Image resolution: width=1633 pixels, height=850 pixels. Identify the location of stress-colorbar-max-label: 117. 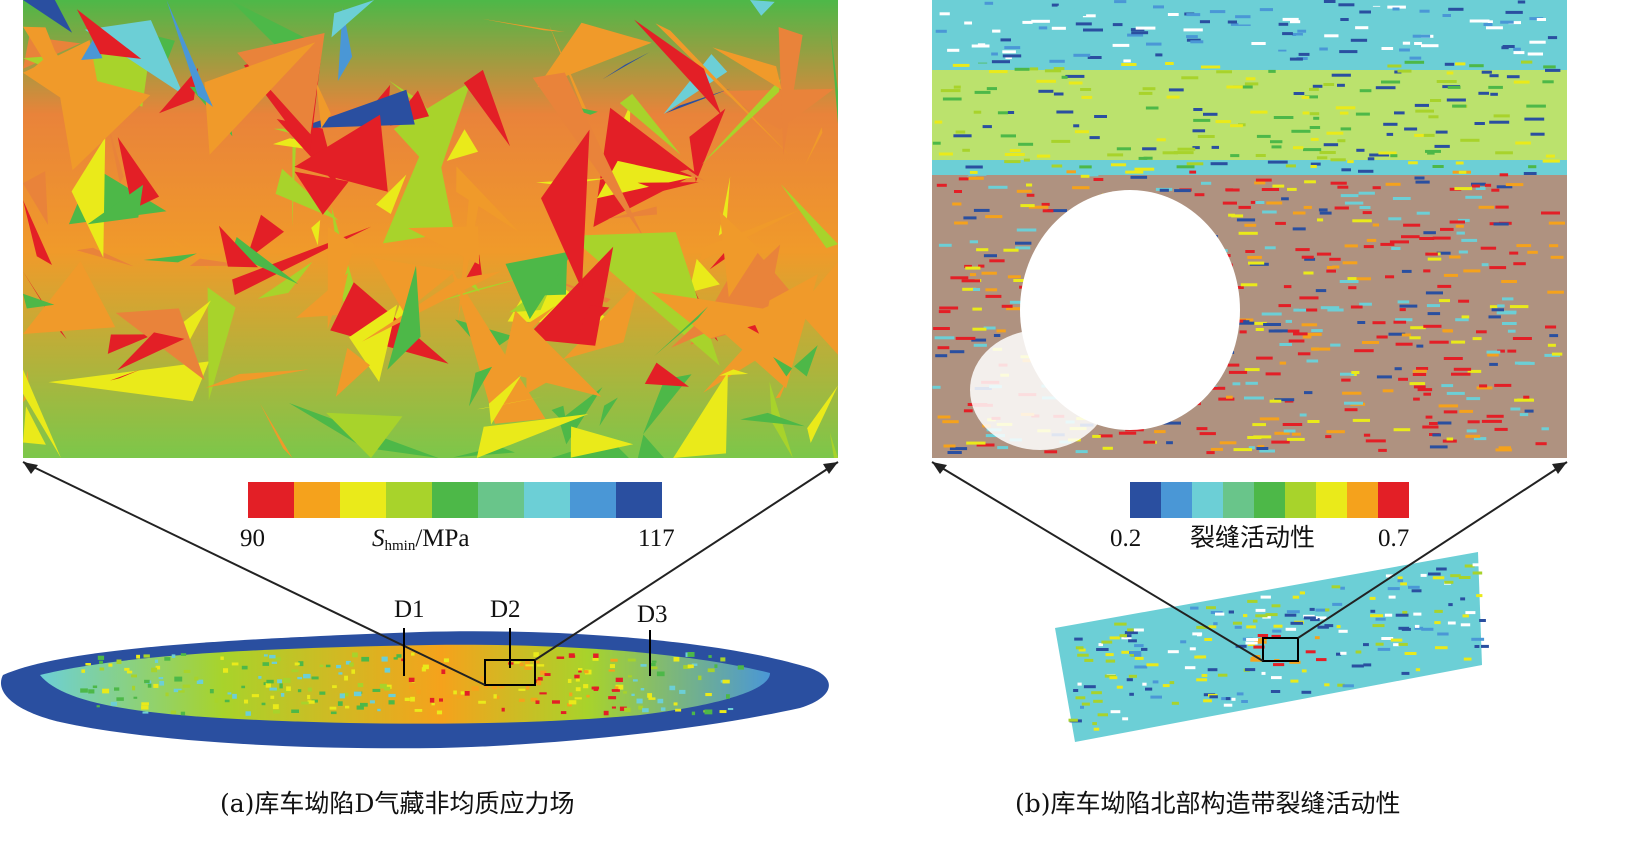
(656, 538).